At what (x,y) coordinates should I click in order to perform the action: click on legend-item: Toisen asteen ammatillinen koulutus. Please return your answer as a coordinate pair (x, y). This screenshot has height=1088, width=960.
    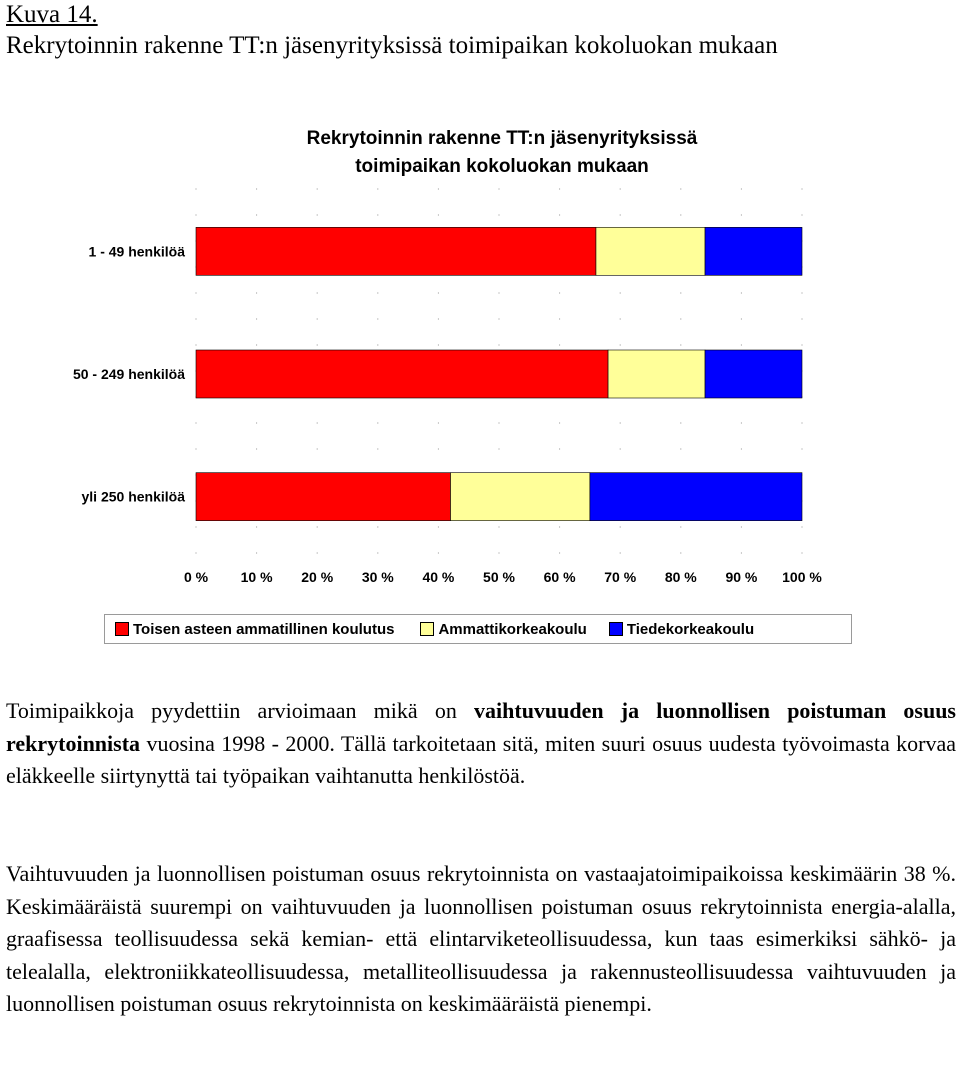
    Looking at the image, I should click on (254, 629).